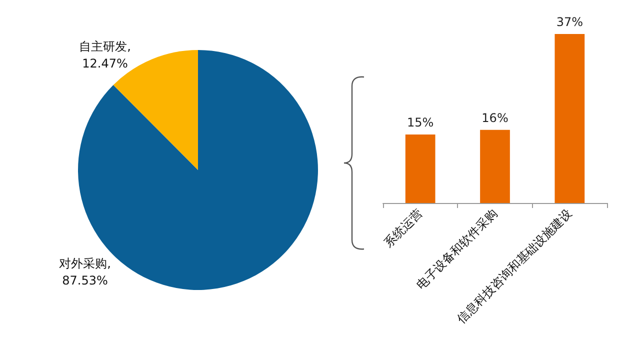 Image resolution: width=640 pixels, height=341 pixels. Describe the element at coordinates (85, 272) in the screenshot. I see `slice-label: 对外采购,87.53%` at that location.